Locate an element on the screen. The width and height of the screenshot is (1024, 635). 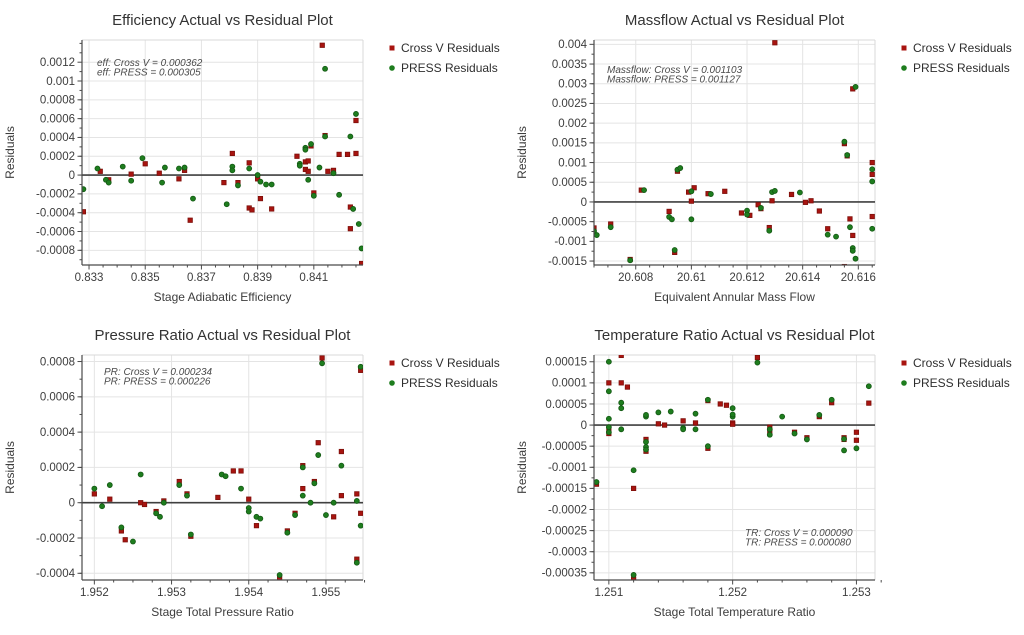
fit-statistics-annotation: eff: Cross V = 0.000362 is located at coordinates (150, 63).